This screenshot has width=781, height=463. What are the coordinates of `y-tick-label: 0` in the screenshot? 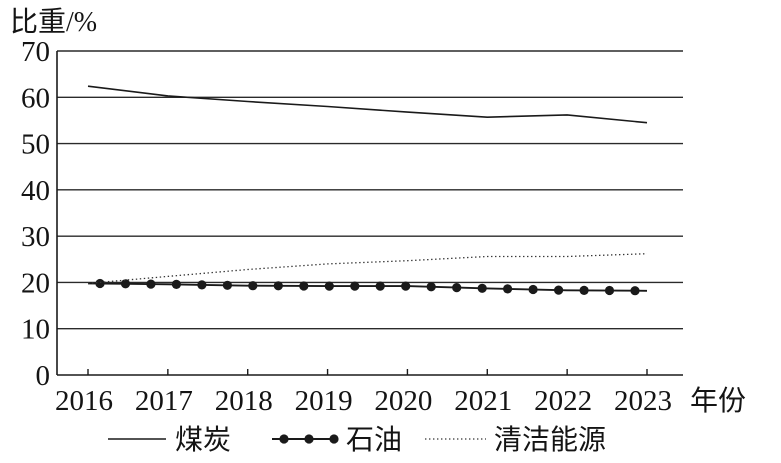 It's located at (43, 376).